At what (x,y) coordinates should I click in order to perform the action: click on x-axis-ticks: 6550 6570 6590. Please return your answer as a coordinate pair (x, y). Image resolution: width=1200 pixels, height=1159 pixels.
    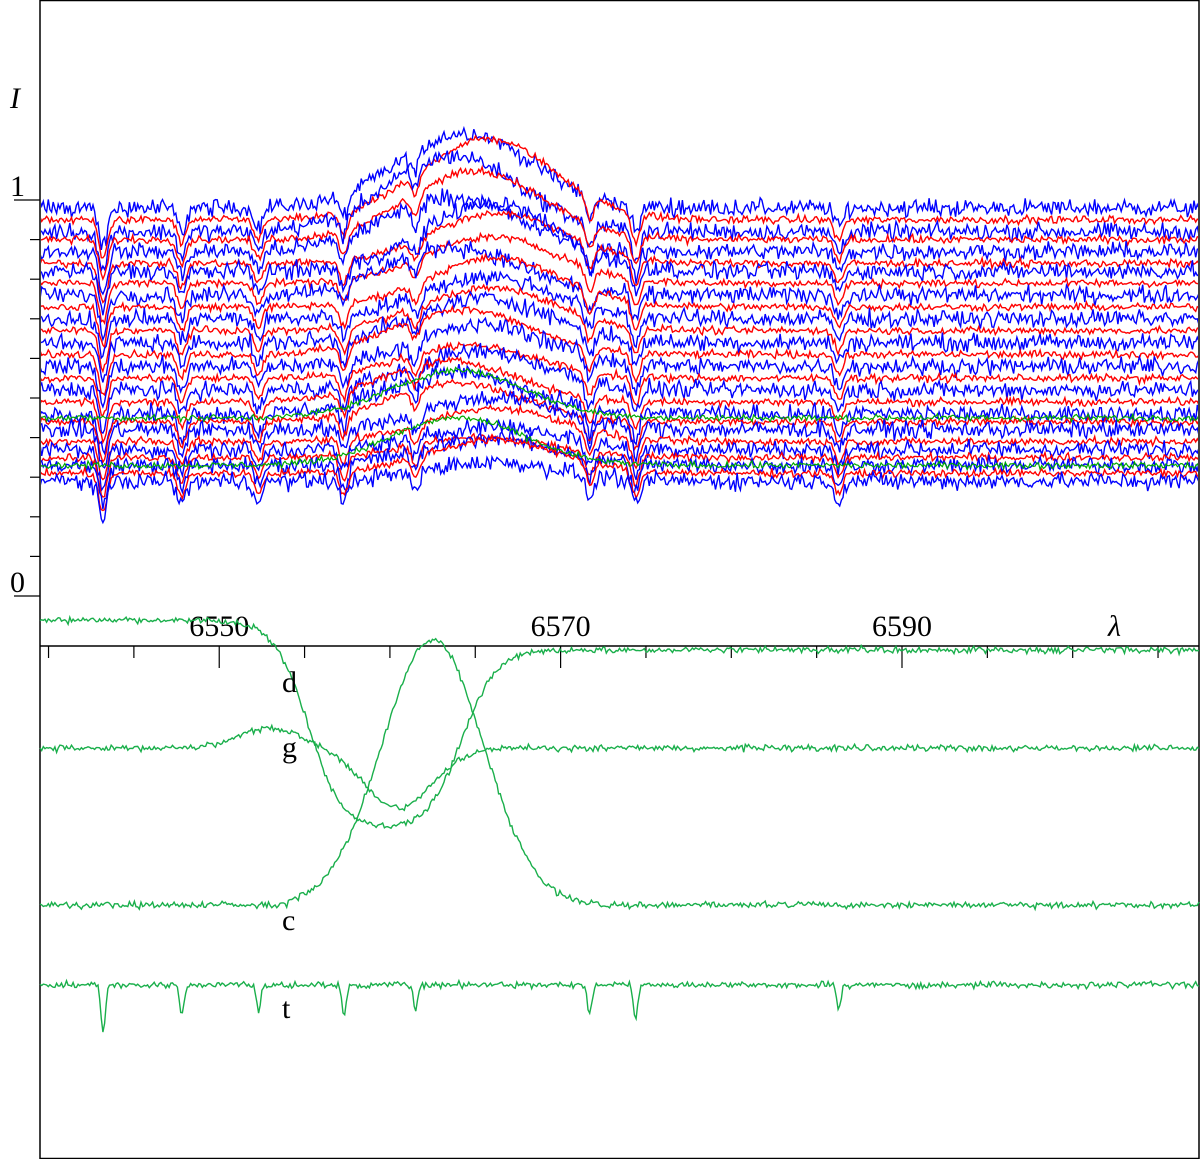
    Looking at the image, I should click on (603, 639).